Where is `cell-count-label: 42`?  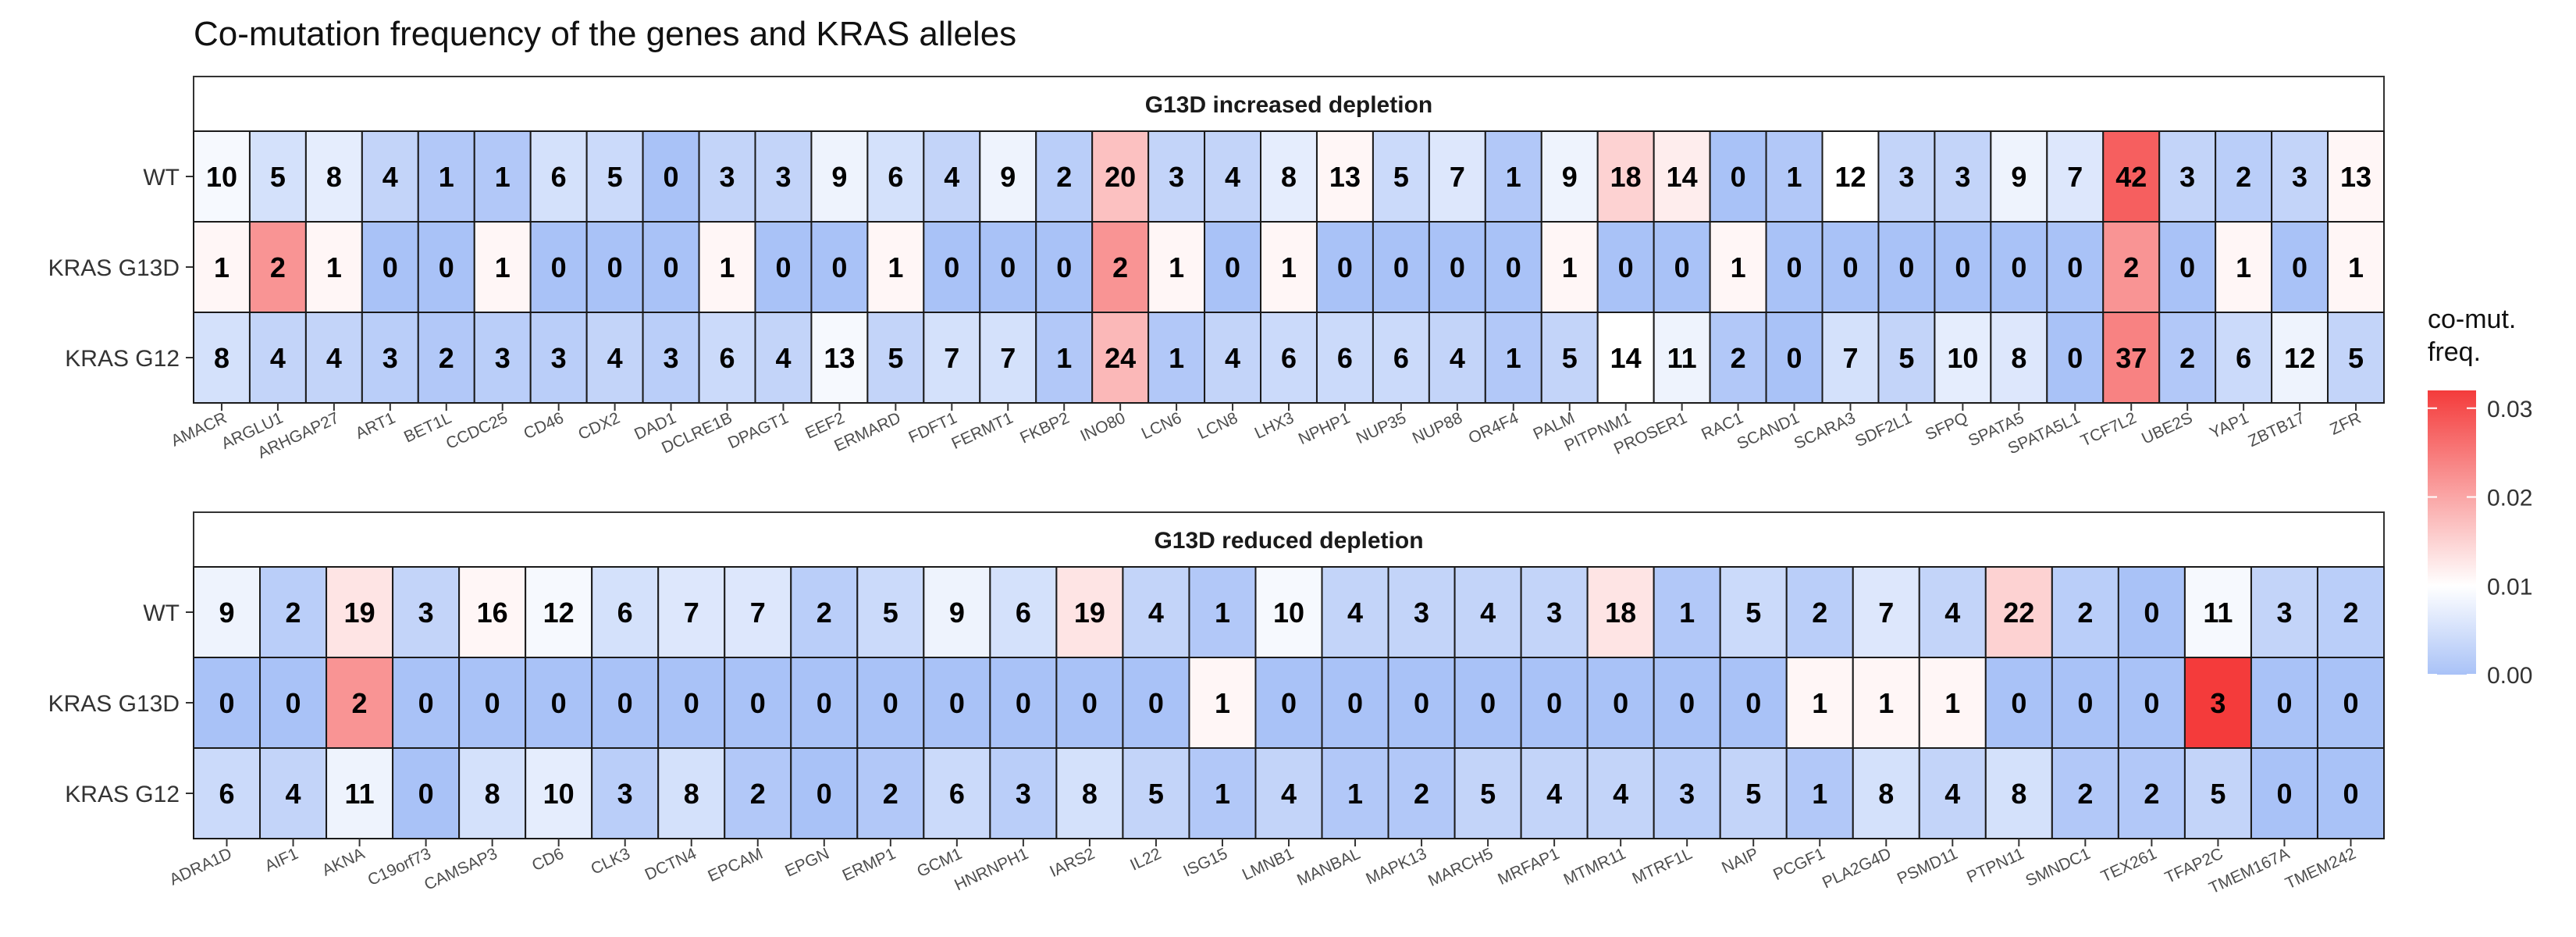 cell-count-label: 42 is located at coordinates (2131, 177).